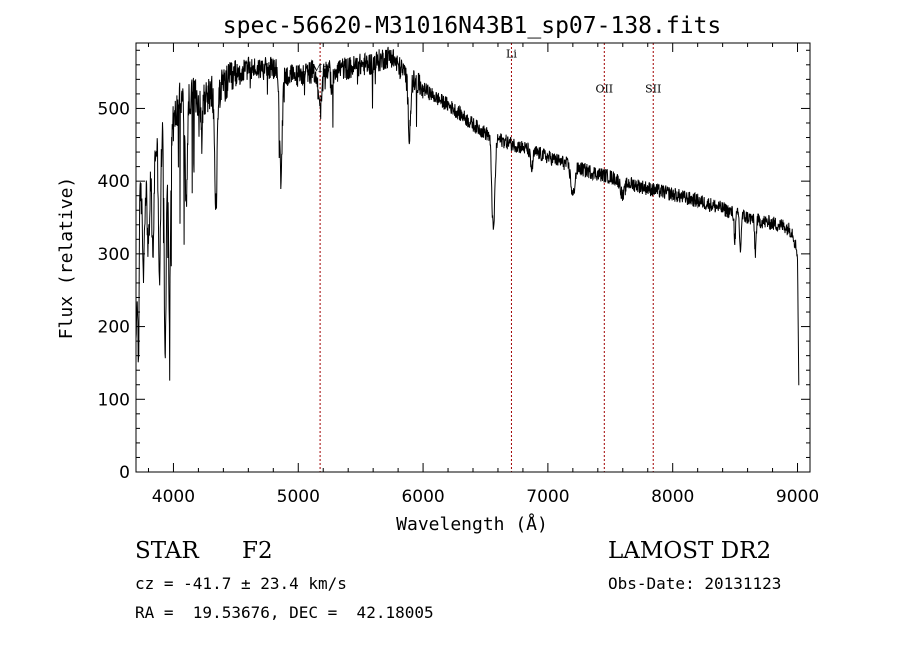 This screenshot has height=649, width=900. Describe the element at coordinates (173, 497) in the screenshot. I see `x-tick-label: 4000` at that location.